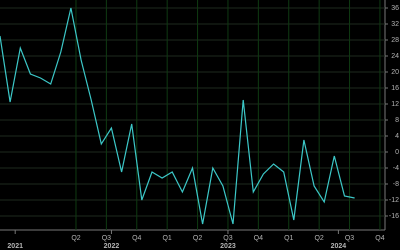 This screenshot has height=250, width=400. Describe the element at coordinates (397, 136) in the screenshot. I see `y-tick-label: 4` at that location.